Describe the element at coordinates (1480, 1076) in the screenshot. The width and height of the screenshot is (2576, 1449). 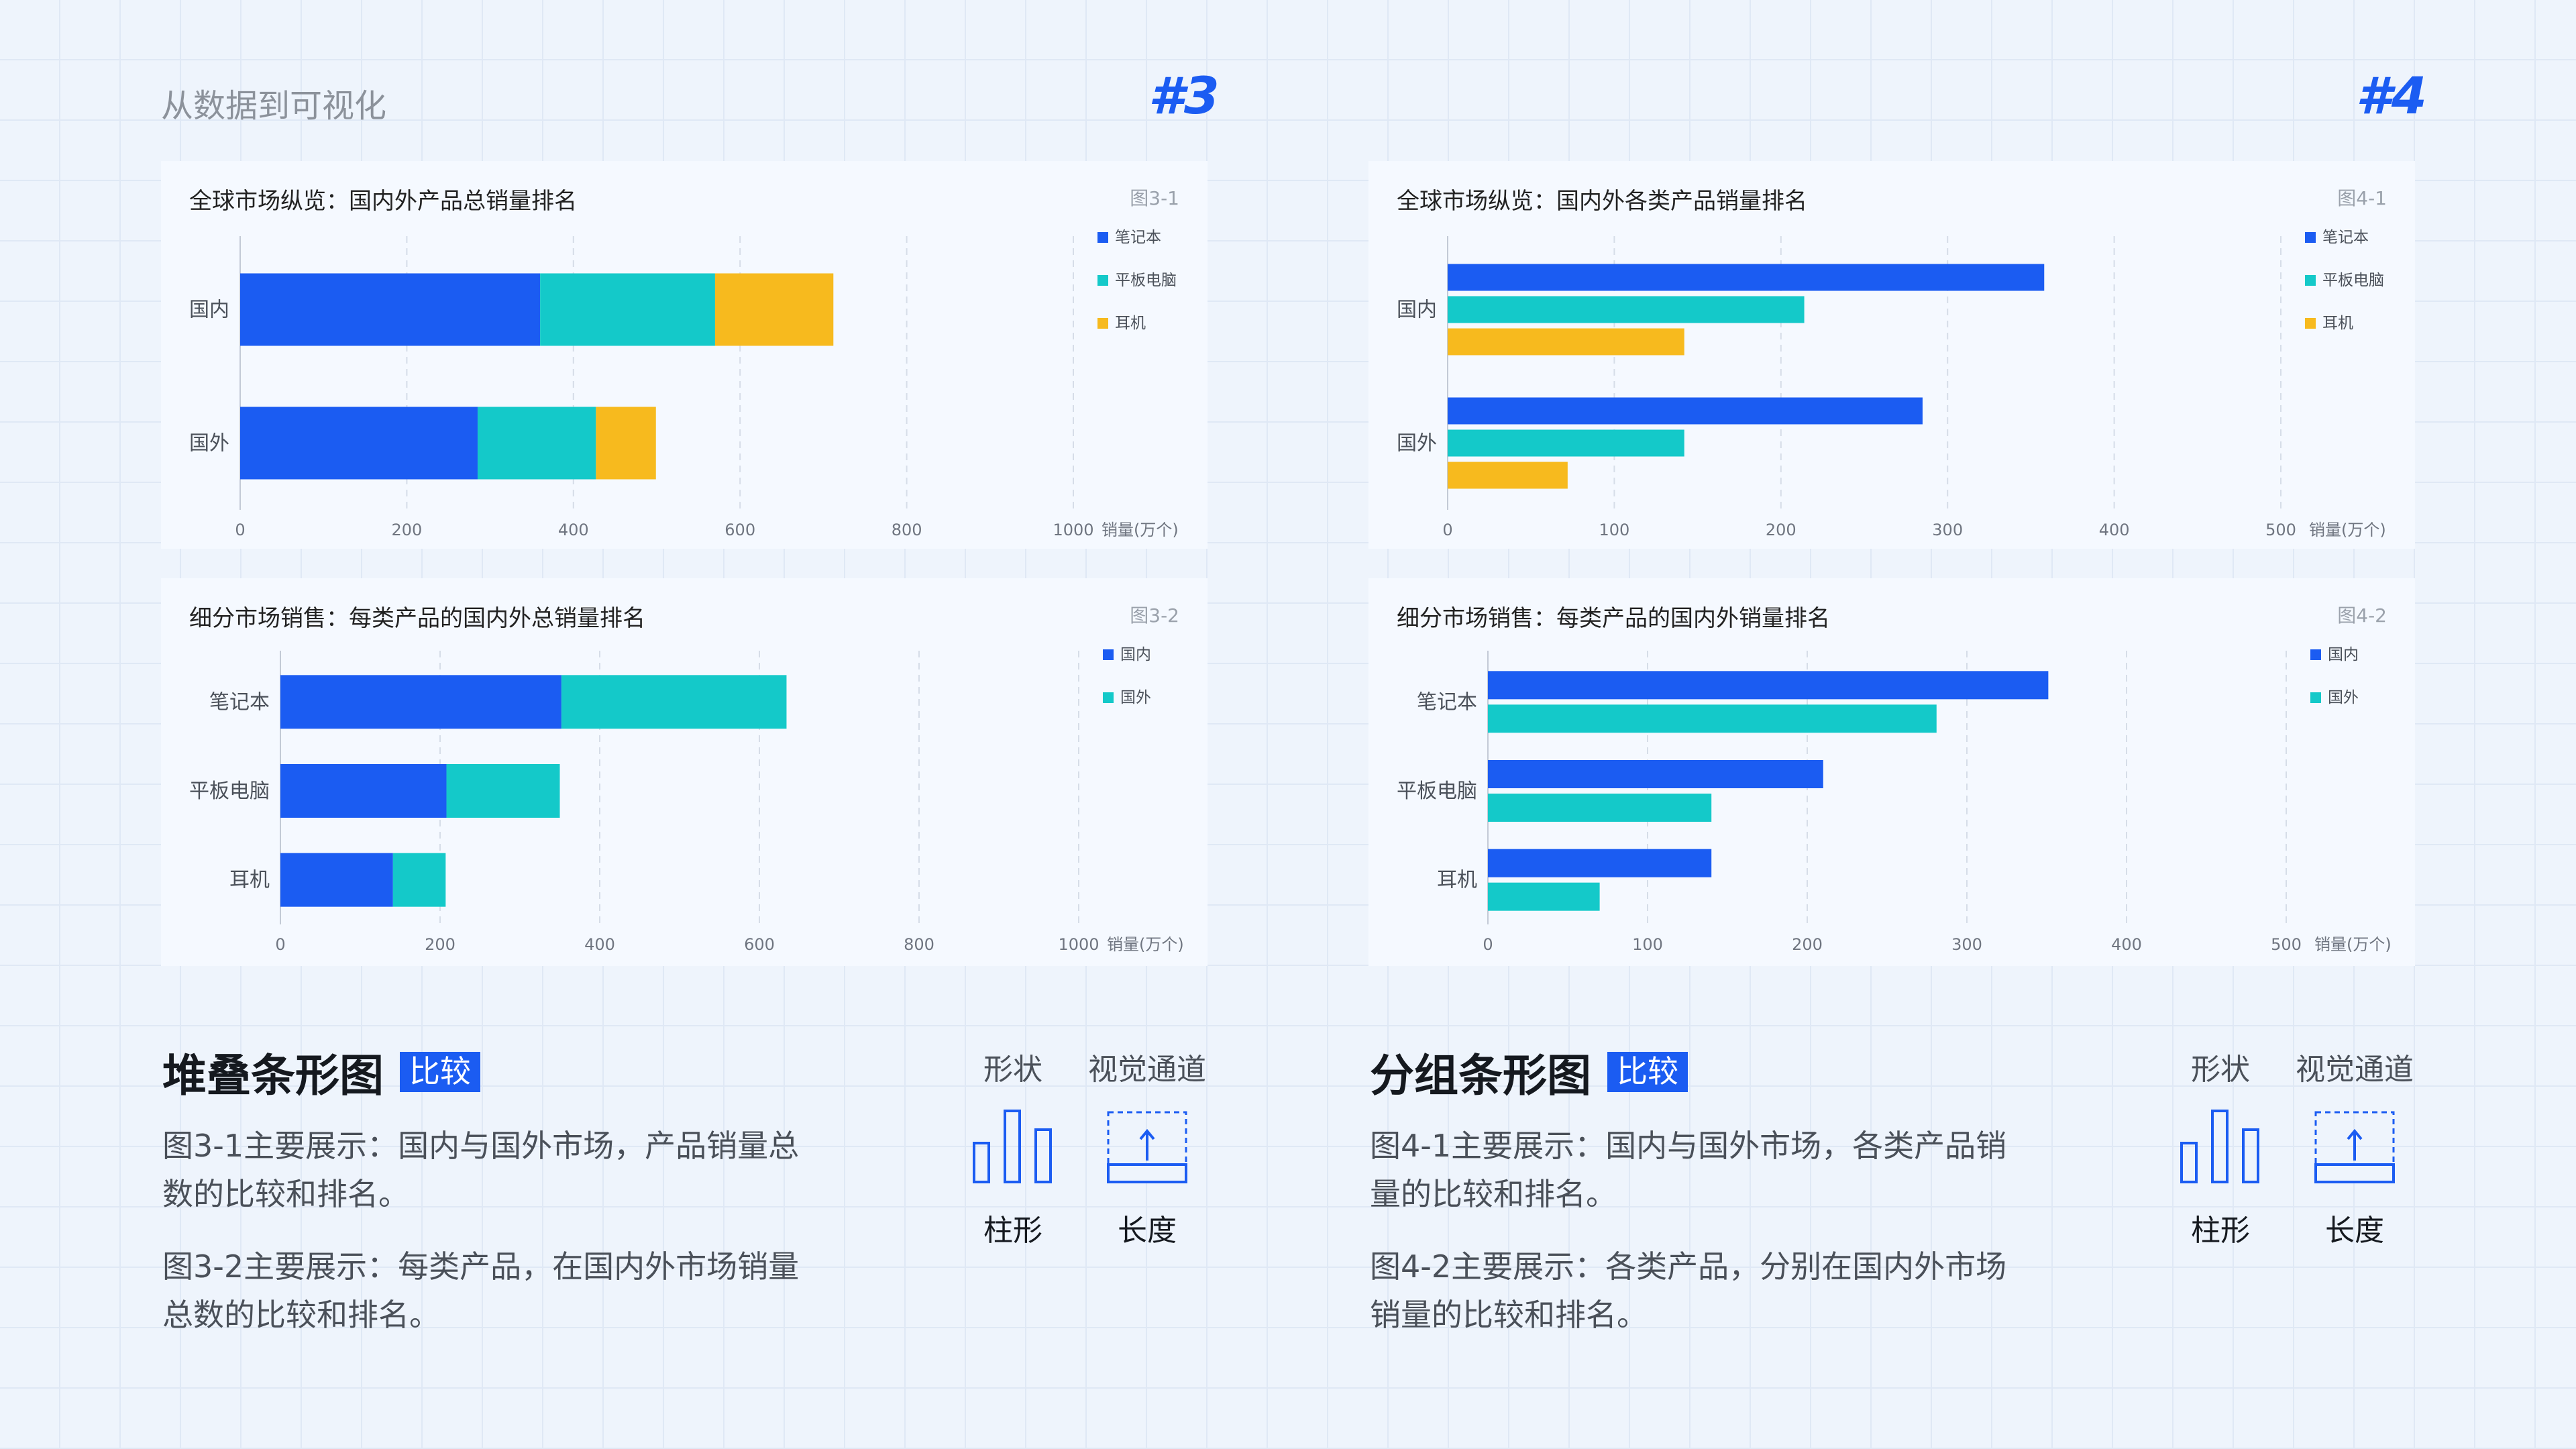
I see `section-title: 分组条形图` at that location.